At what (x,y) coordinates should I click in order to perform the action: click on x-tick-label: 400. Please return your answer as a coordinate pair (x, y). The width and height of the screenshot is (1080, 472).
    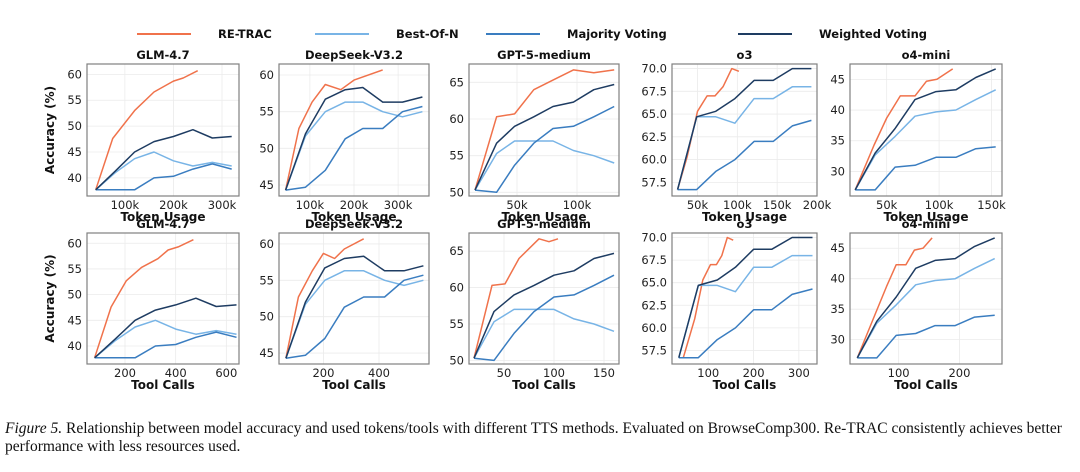
    Looking at the image, I should click on (176, 373).